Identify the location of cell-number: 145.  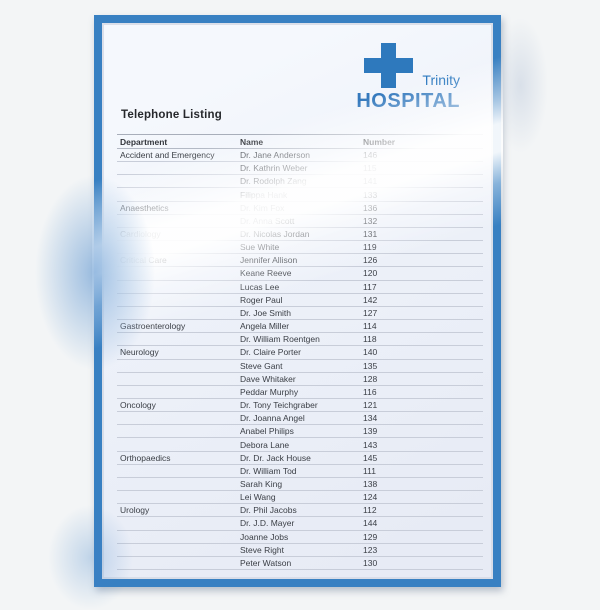
(370, 457).